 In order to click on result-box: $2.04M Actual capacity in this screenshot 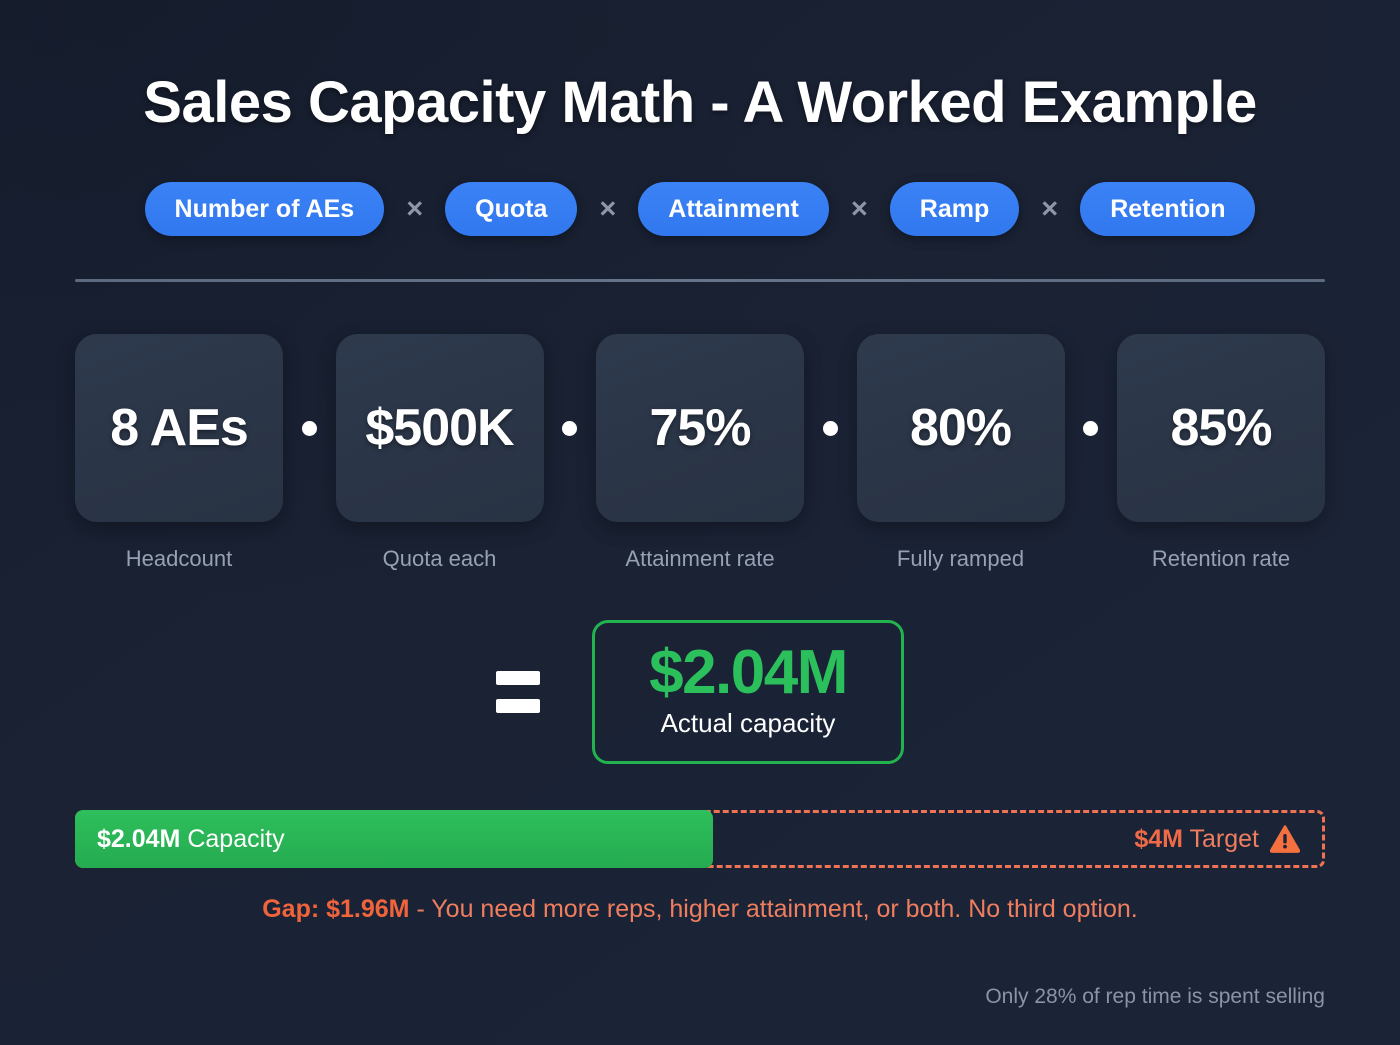, I will do `click(748, 692)`.